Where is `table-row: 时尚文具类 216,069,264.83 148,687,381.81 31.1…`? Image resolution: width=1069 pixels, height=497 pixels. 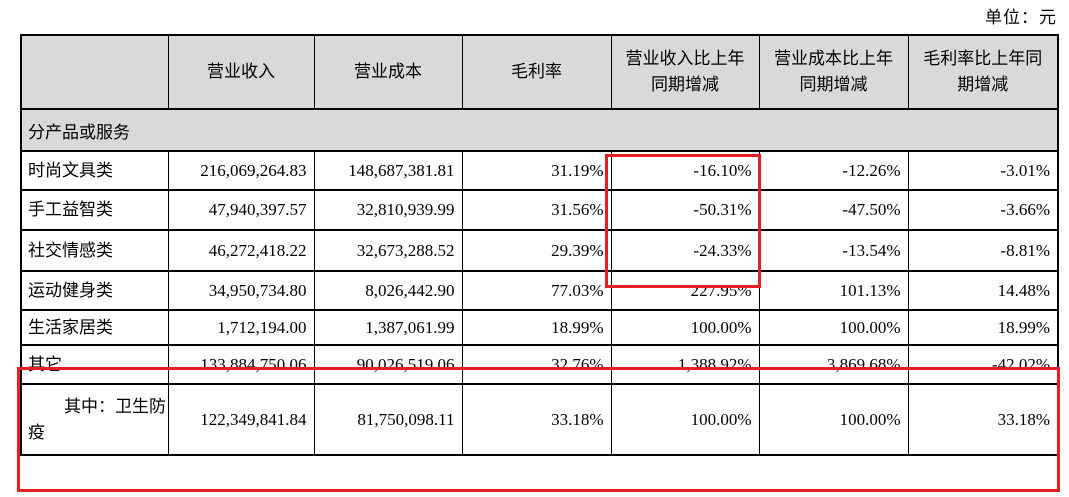
table-row: 时尚文具类 216,069,264.83 148,687,381.81 31.1… is located at coordinates (539, 170).